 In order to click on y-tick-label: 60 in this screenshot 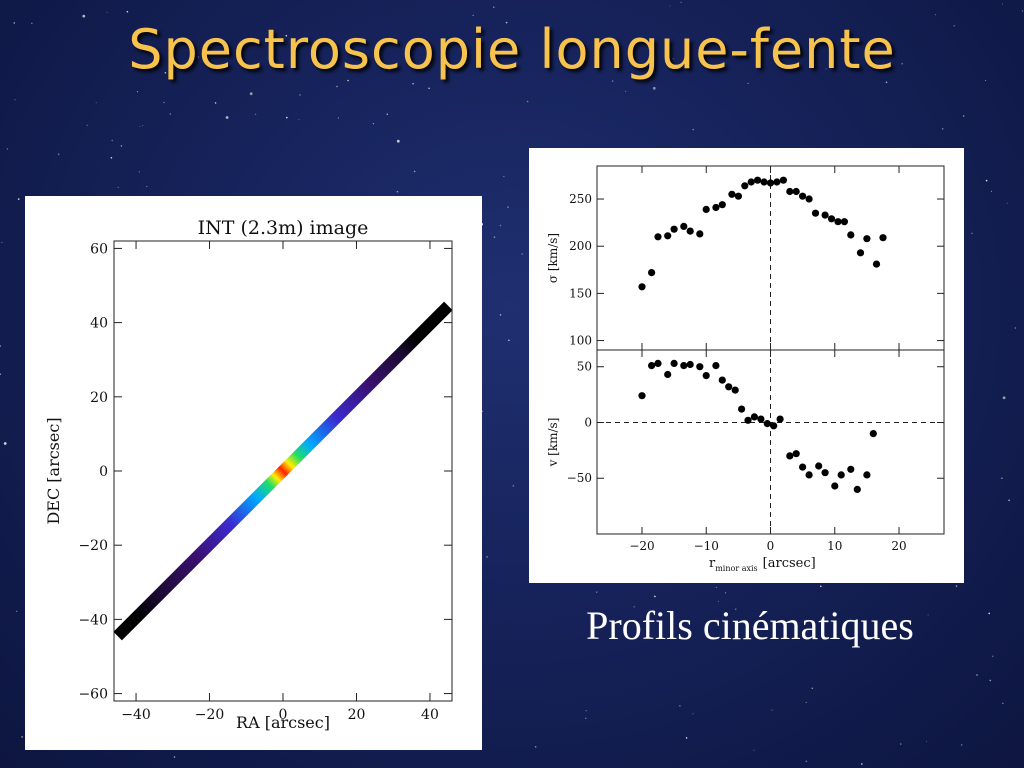, I will do `click(99, 249)`.